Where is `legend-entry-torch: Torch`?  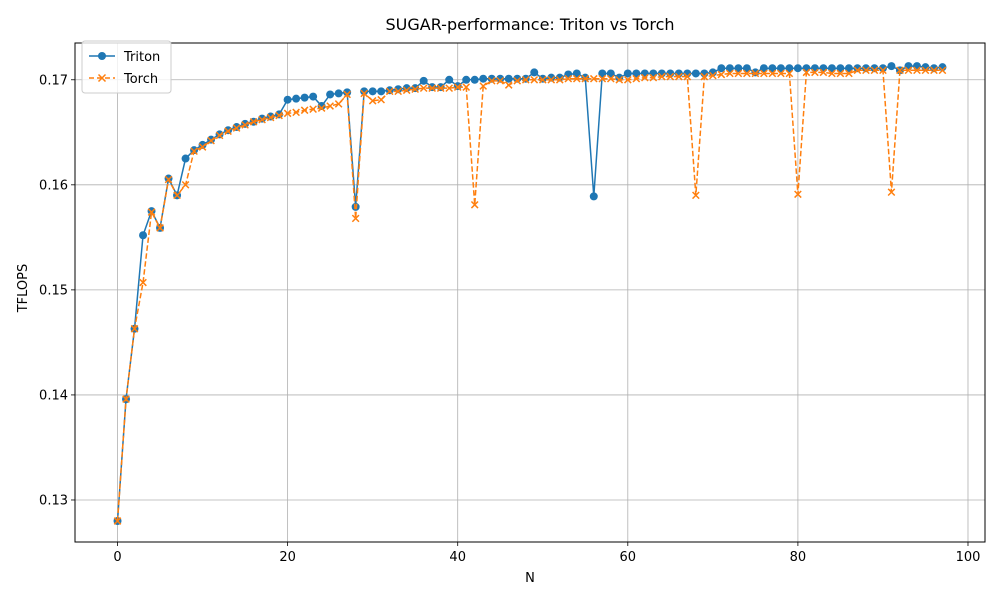 legend-entry-torch: Torch is located at coordinates (123, 79).